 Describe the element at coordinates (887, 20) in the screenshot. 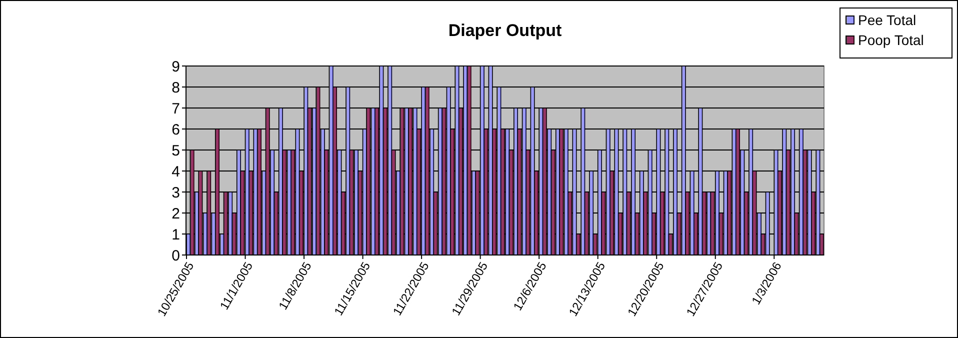

I see `legend-label: Pee Total` at that location.